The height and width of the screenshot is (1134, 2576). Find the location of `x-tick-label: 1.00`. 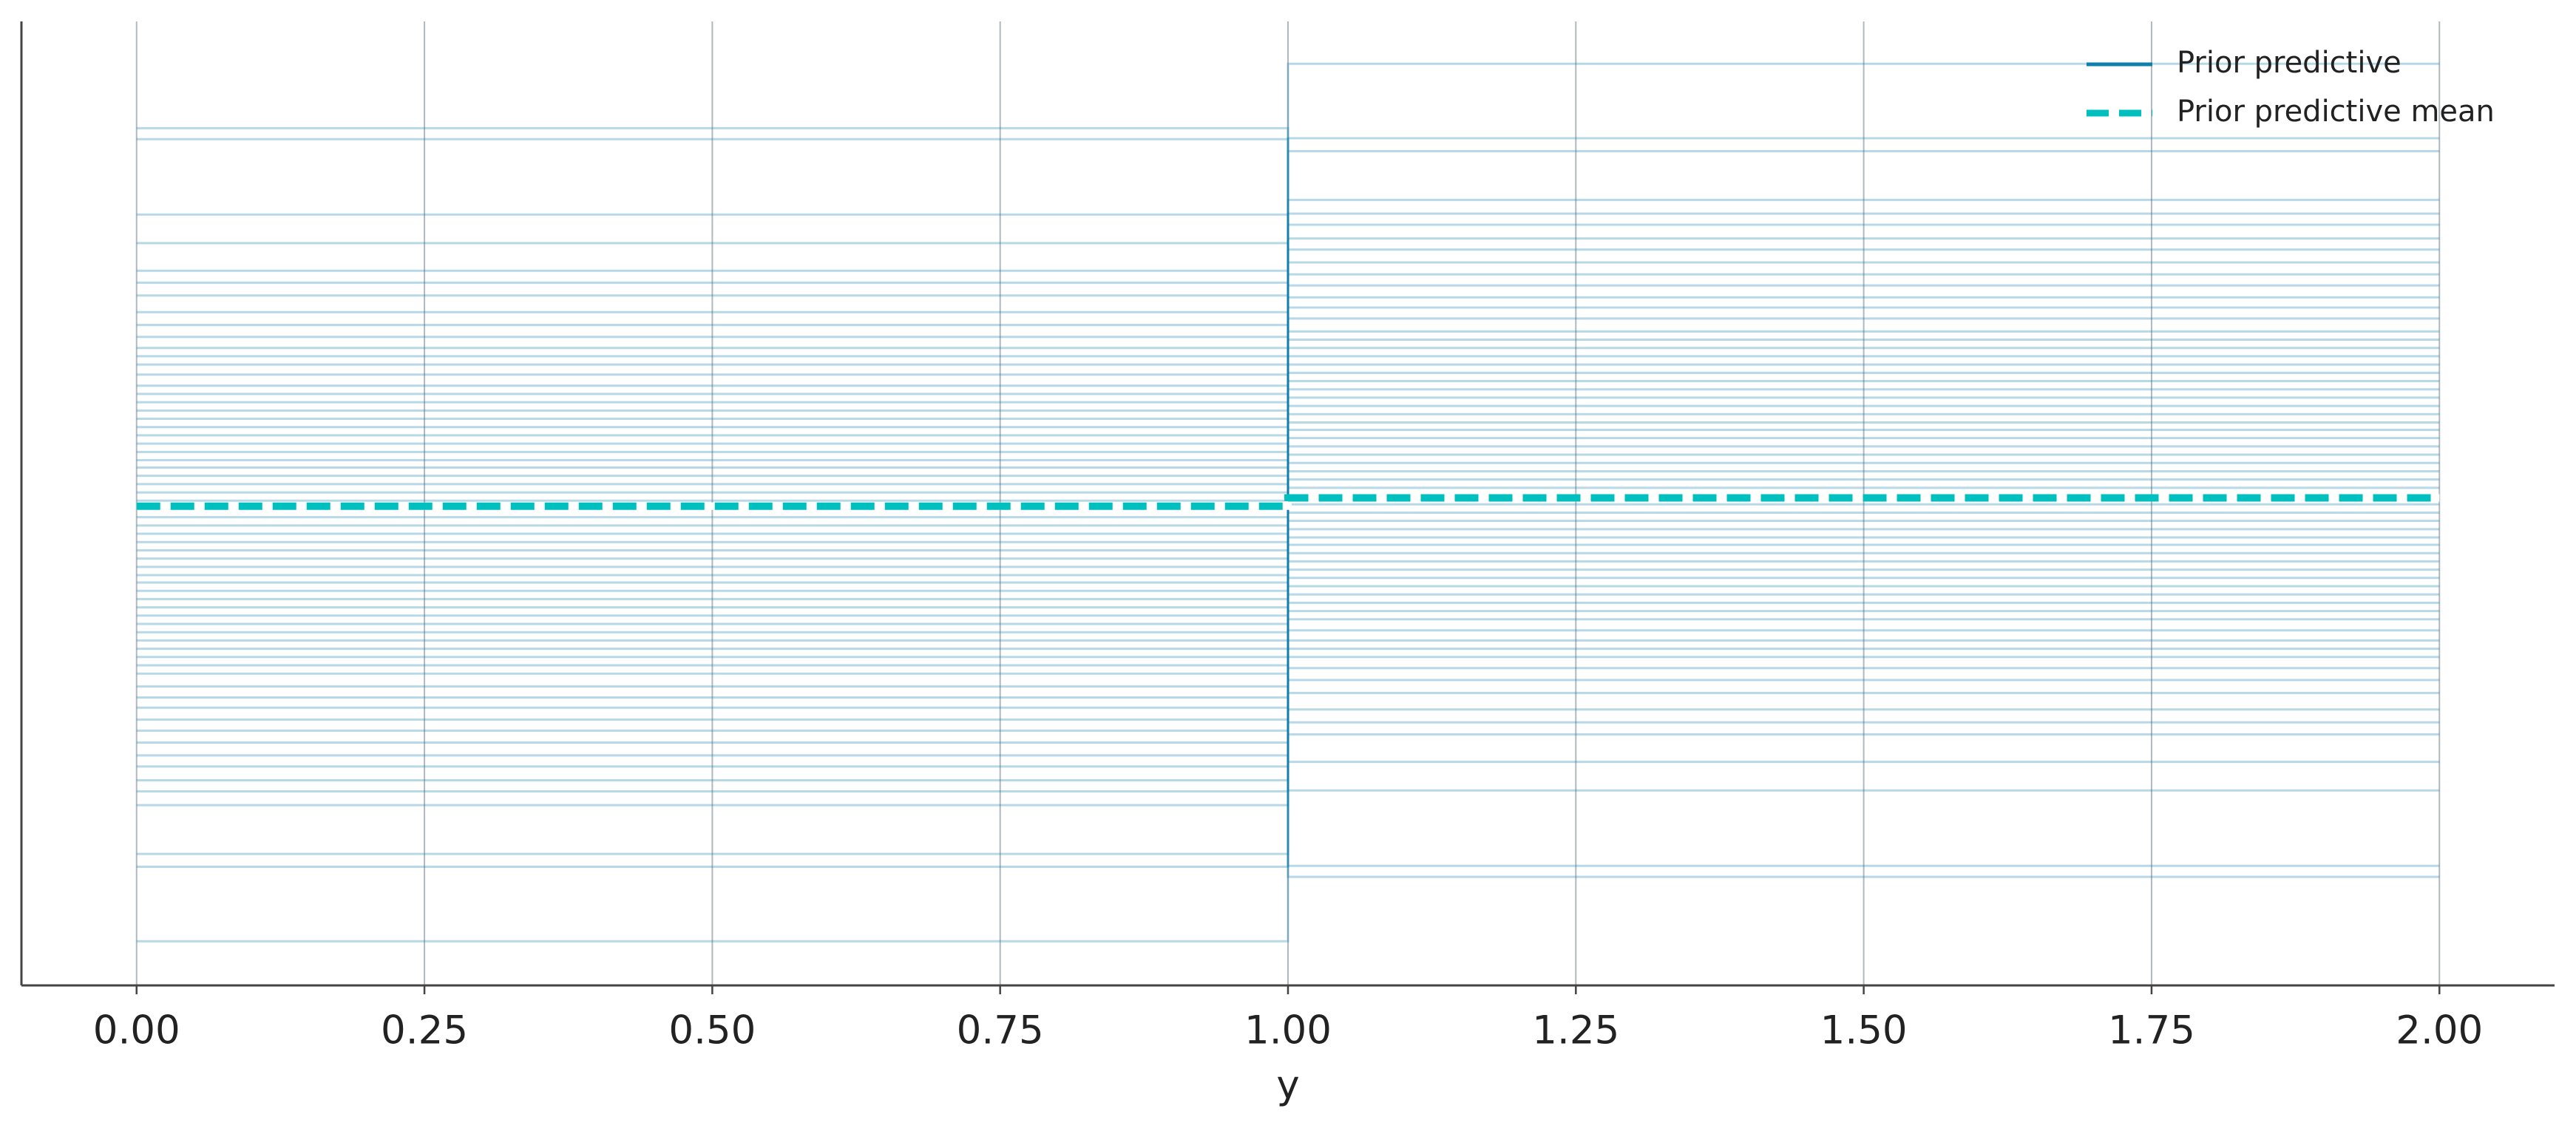

x-tick-label: 1.00 is located at coordinates (1288, 1030).